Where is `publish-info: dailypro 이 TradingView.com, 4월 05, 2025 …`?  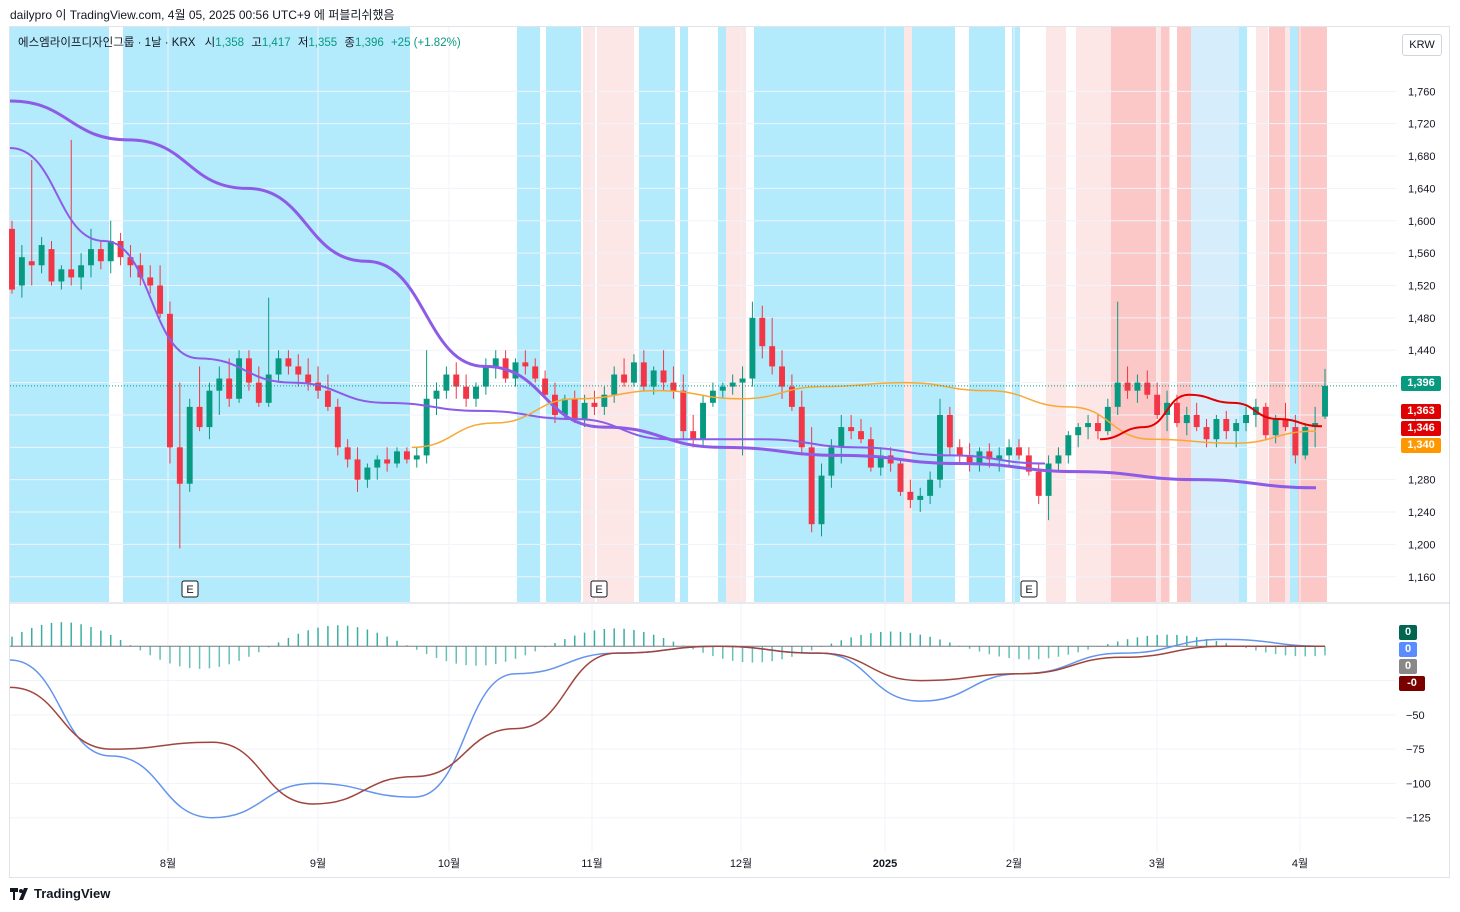 publish-info: dailypro 이 TradingView.com, 4월 05, 2025 … is located at coordinates (202, 15).